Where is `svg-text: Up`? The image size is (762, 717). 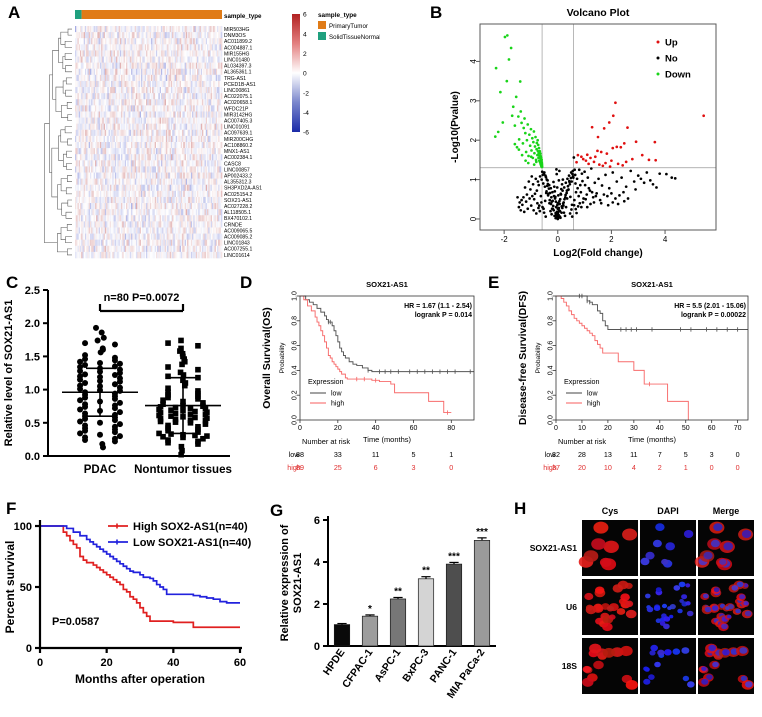 svg-text: Up is located at coordinates (671, 43).